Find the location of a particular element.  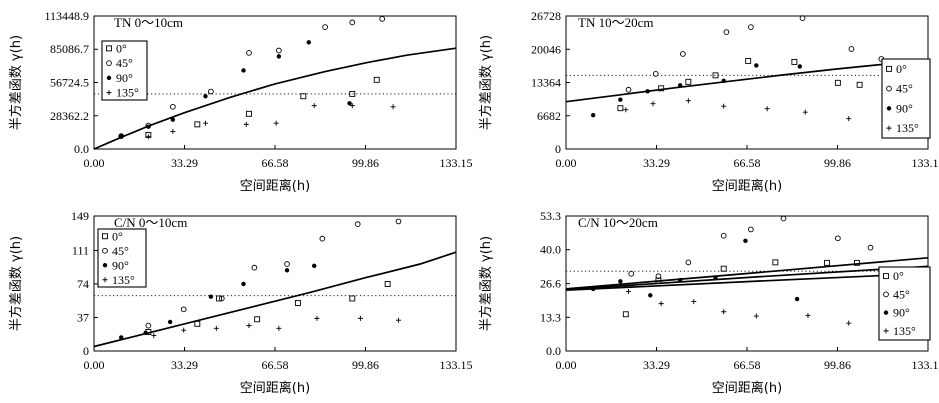

y-tick-label: 56724.5 is located at coordinates (69, 82).